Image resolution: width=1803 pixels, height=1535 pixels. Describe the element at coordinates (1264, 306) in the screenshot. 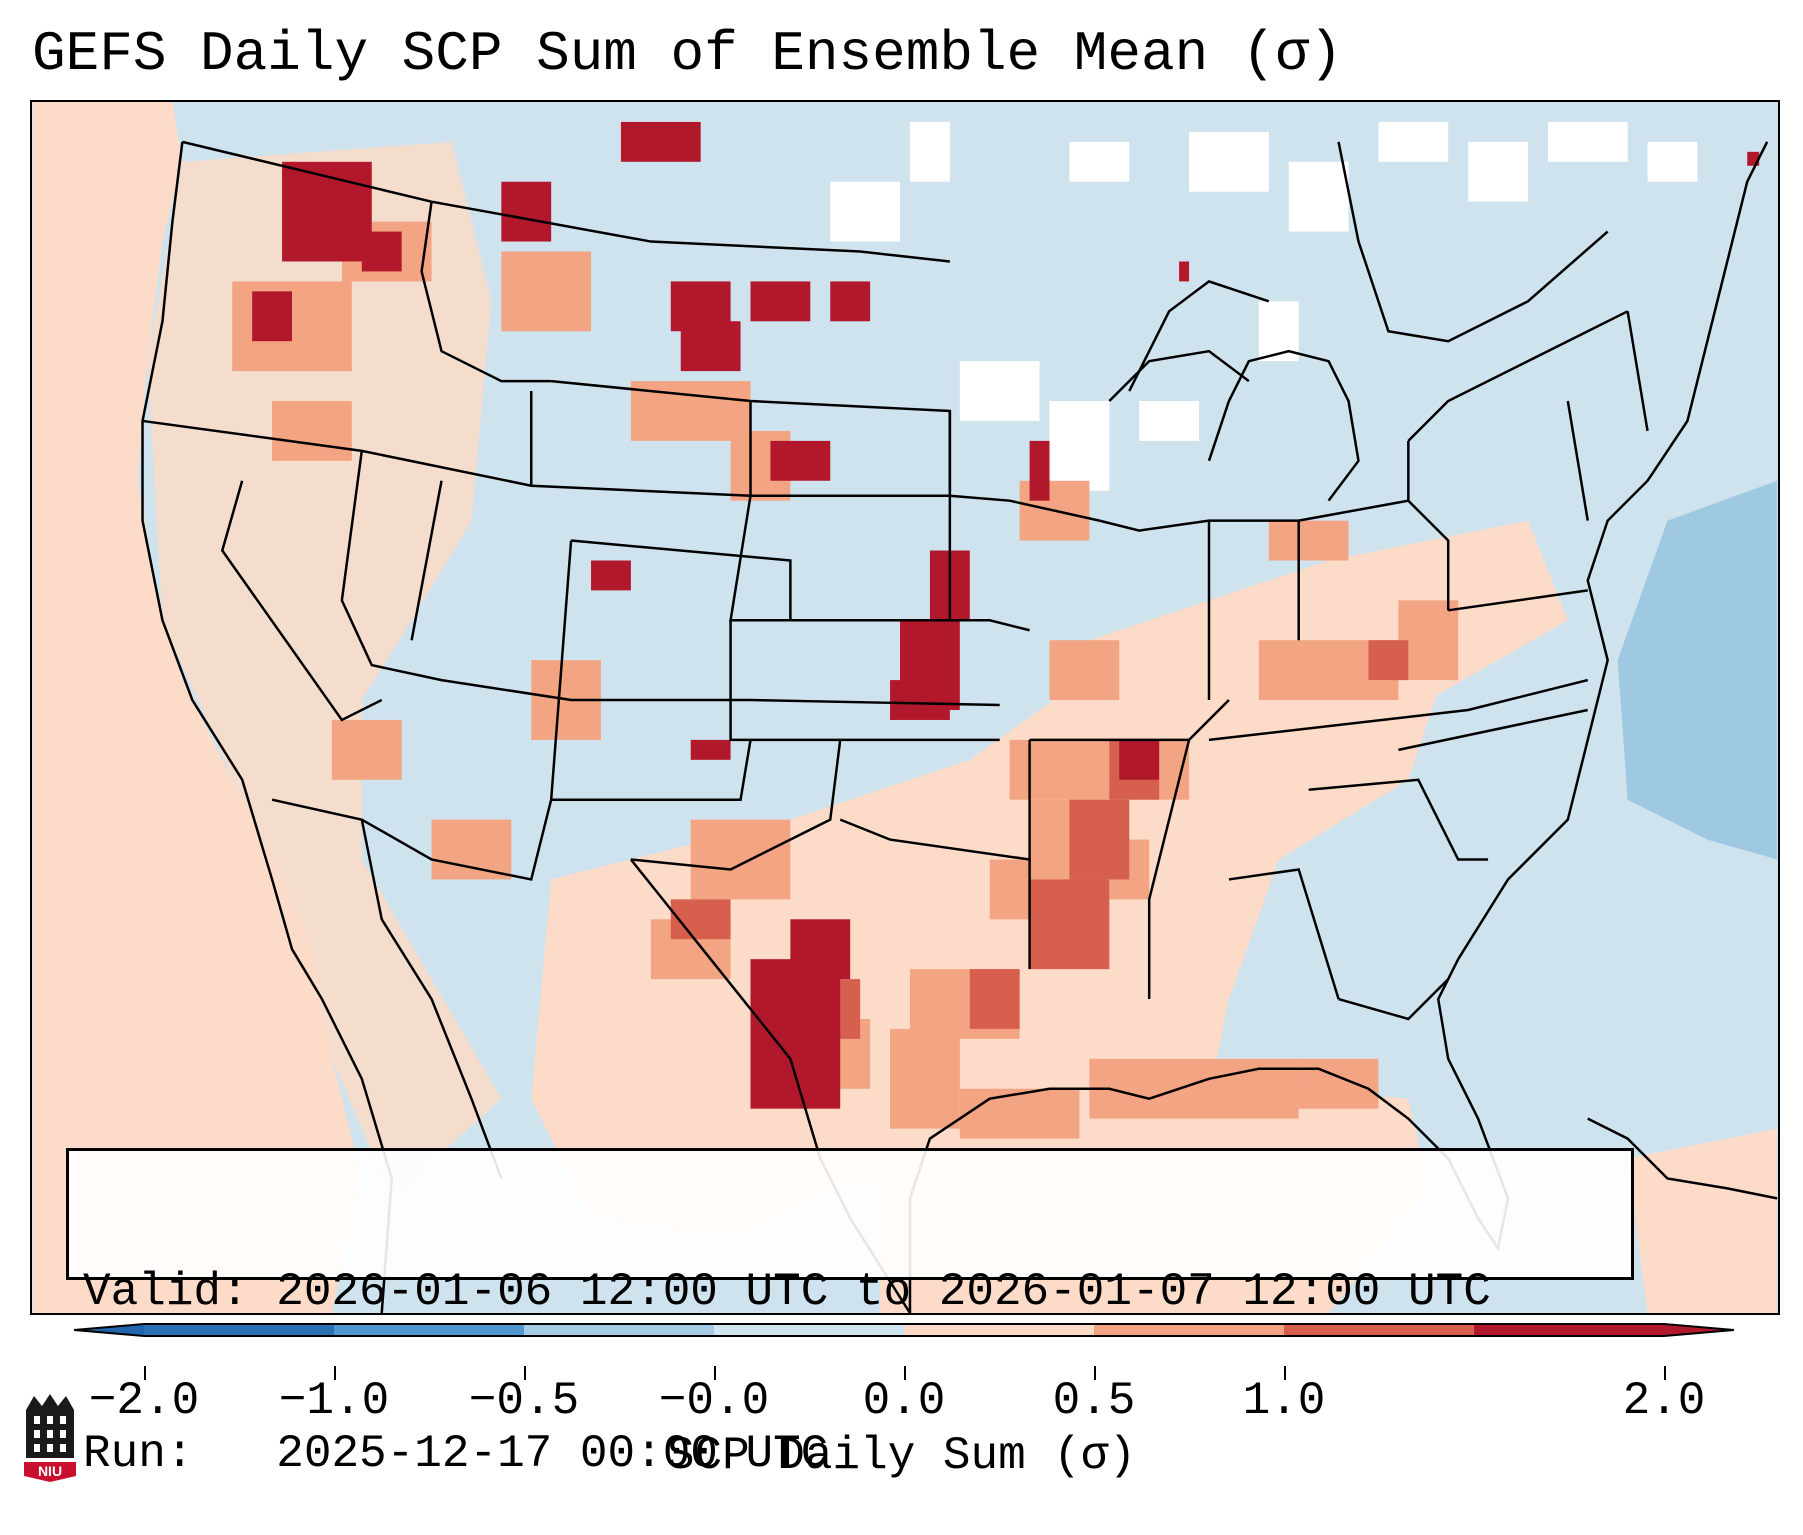

I see `no-data-patches` at that location.